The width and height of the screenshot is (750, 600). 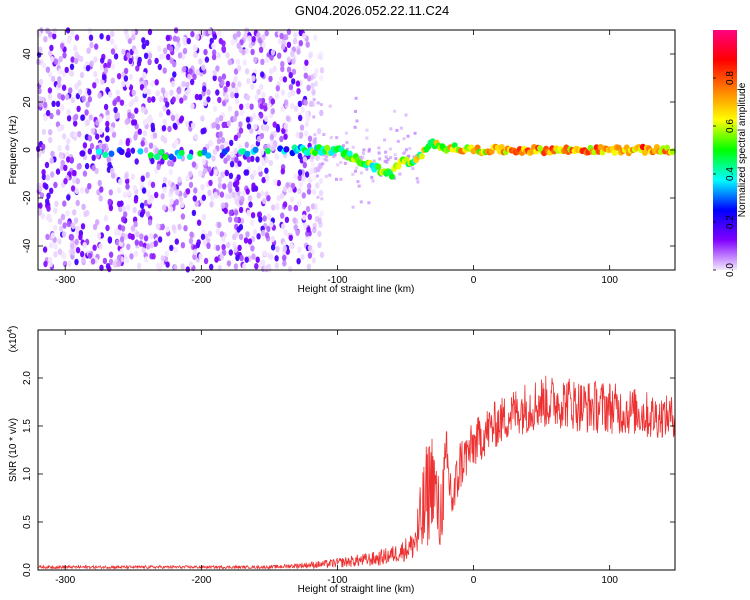 What do you see at coordinates (13, 450) in the screenshot?
I see `snr-y-label: SNR (10 * v/v)` at bounding box center [13, 450].